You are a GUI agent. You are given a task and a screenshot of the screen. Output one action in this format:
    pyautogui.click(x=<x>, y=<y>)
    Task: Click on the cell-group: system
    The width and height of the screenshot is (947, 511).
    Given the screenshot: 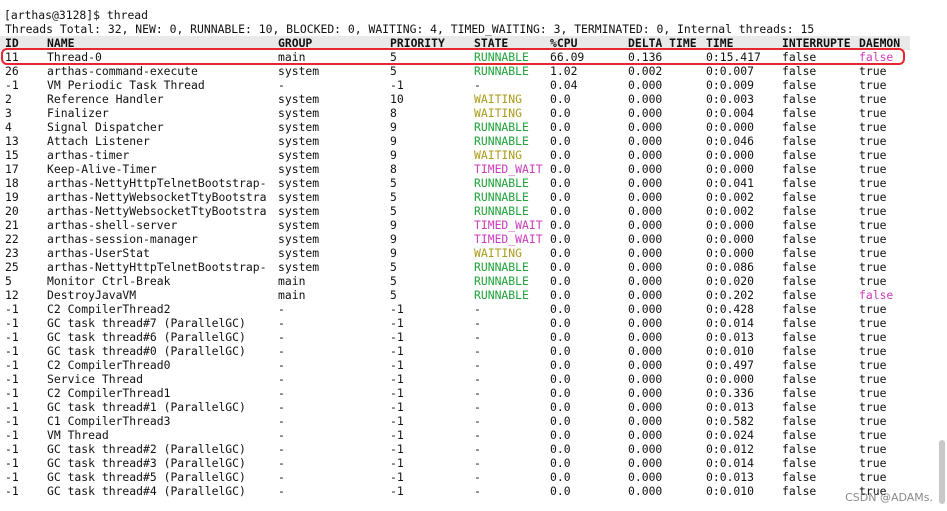 What is the action you would take?
    pyautogui.click(x=299, y=267)
    